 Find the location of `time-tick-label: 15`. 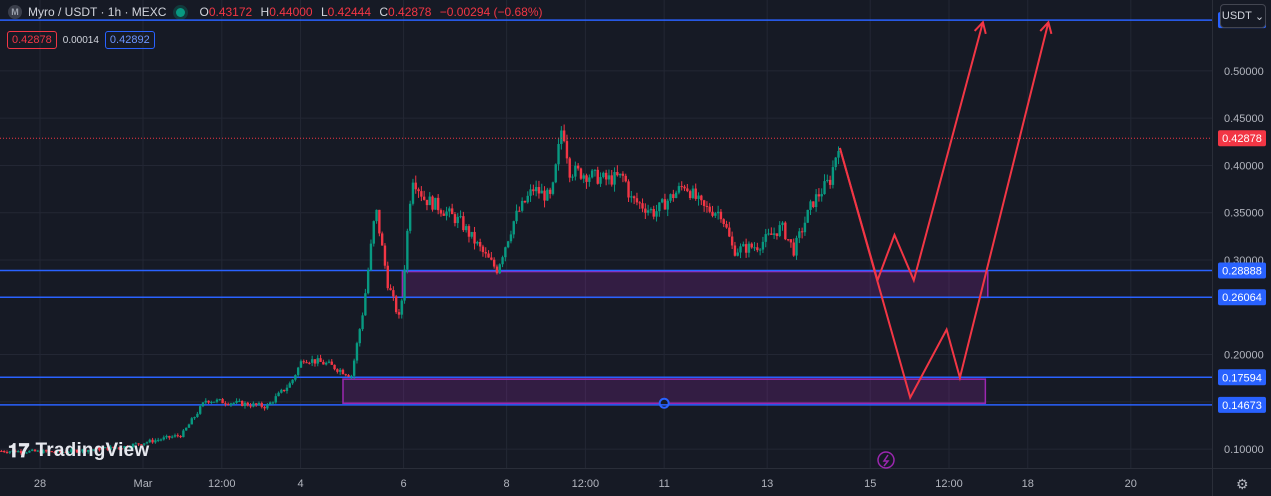

time-tick-label: 15 is located at coordinates (870, 484).